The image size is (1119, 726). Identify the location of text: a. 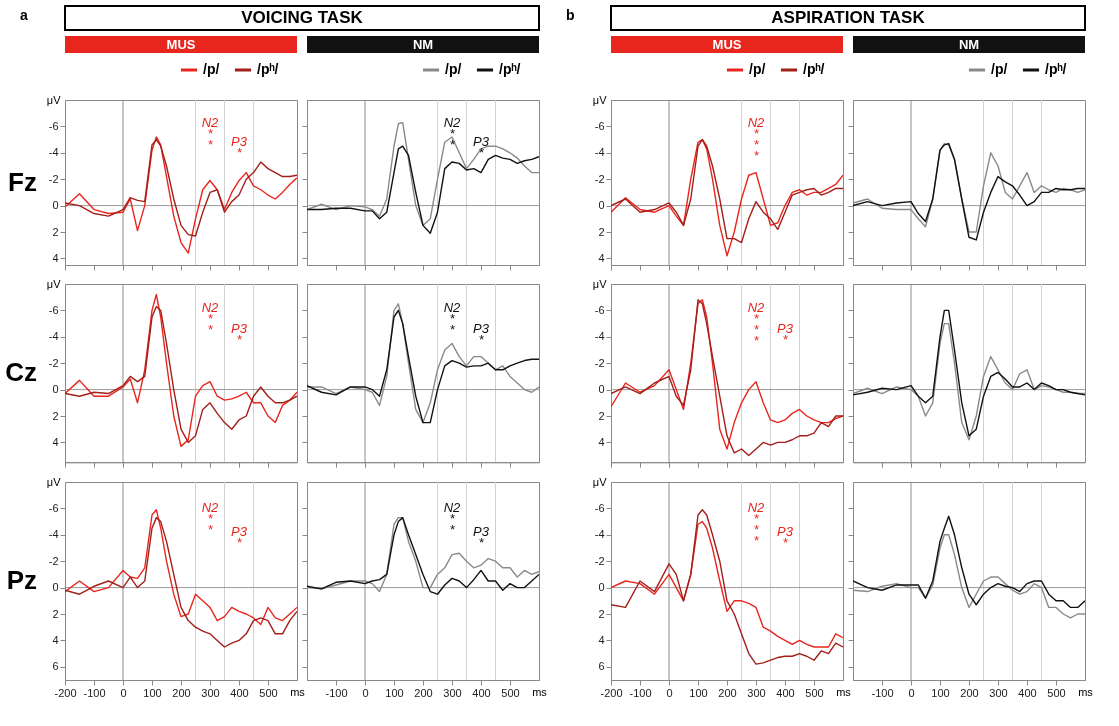
(24, 15).